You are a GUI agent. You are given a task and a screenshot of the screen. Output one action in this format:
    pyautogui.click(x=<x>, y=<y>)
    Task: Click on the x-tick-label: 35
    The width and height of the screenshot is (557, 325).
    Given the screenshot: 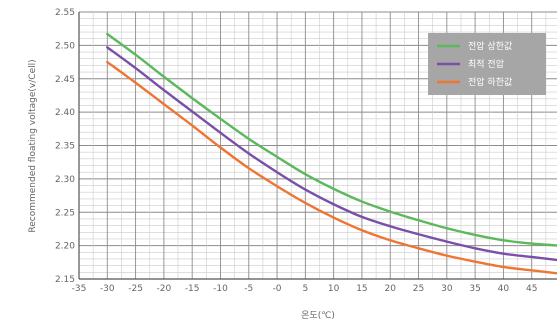 What is the action you would take?
    pyautogui.click(x=474, y=289)
    